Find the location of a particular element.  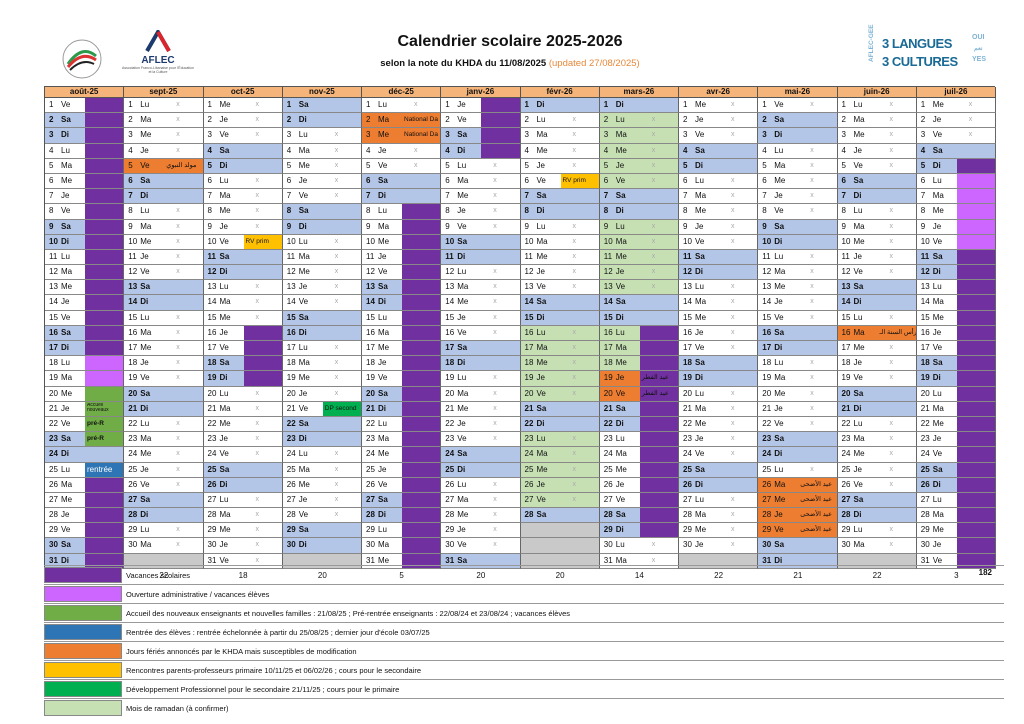

day-number: 25 is located at coordinates (53, 469).